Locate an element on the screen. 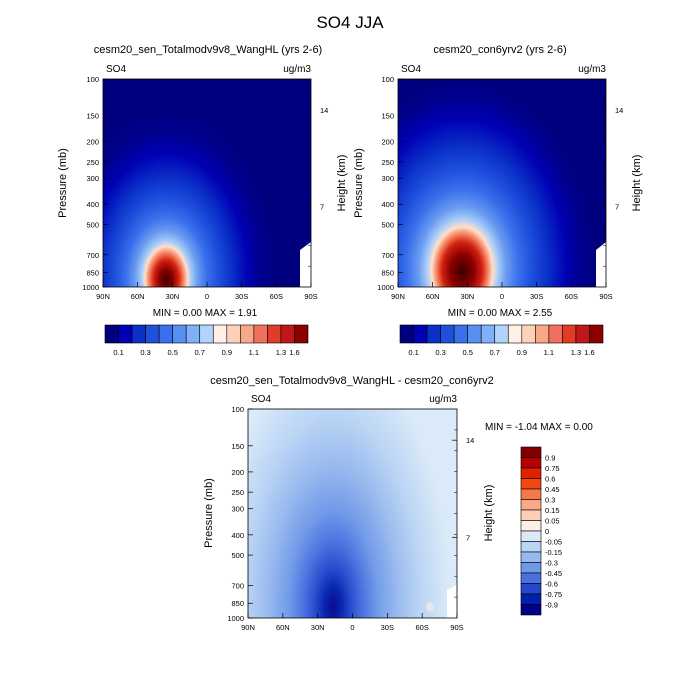 This screenshot has height=700, width=700. colorbar-label: -0.6 is located at coordinates (551, 584).